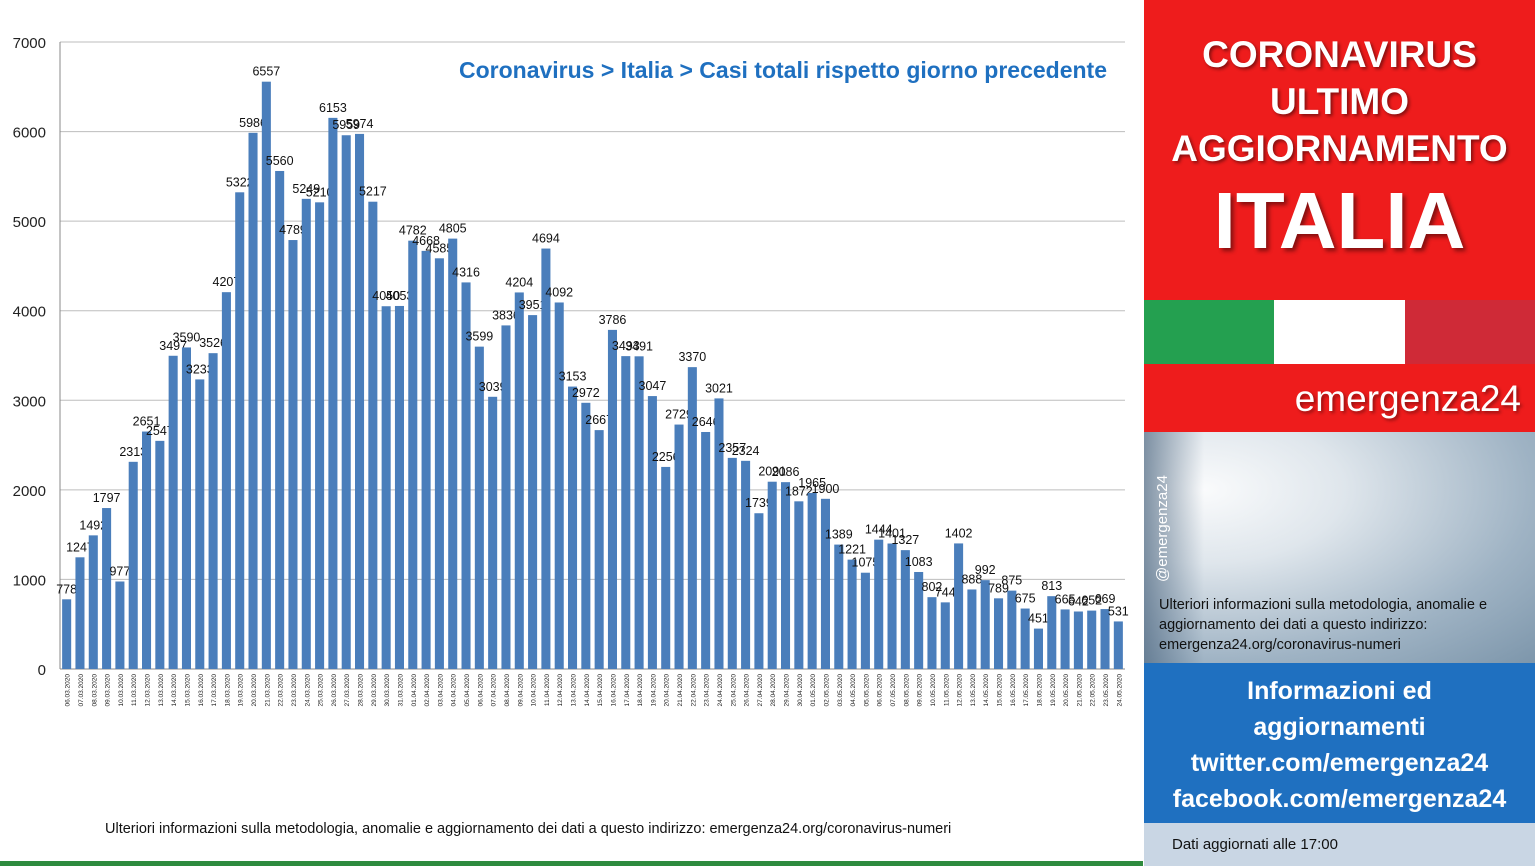 The image size is (1535, 866). What do you see at coordinates (747, 690) in the screenshot?
I see `x-tick-label: 26.04.2020` at bounding box center [747, 690].